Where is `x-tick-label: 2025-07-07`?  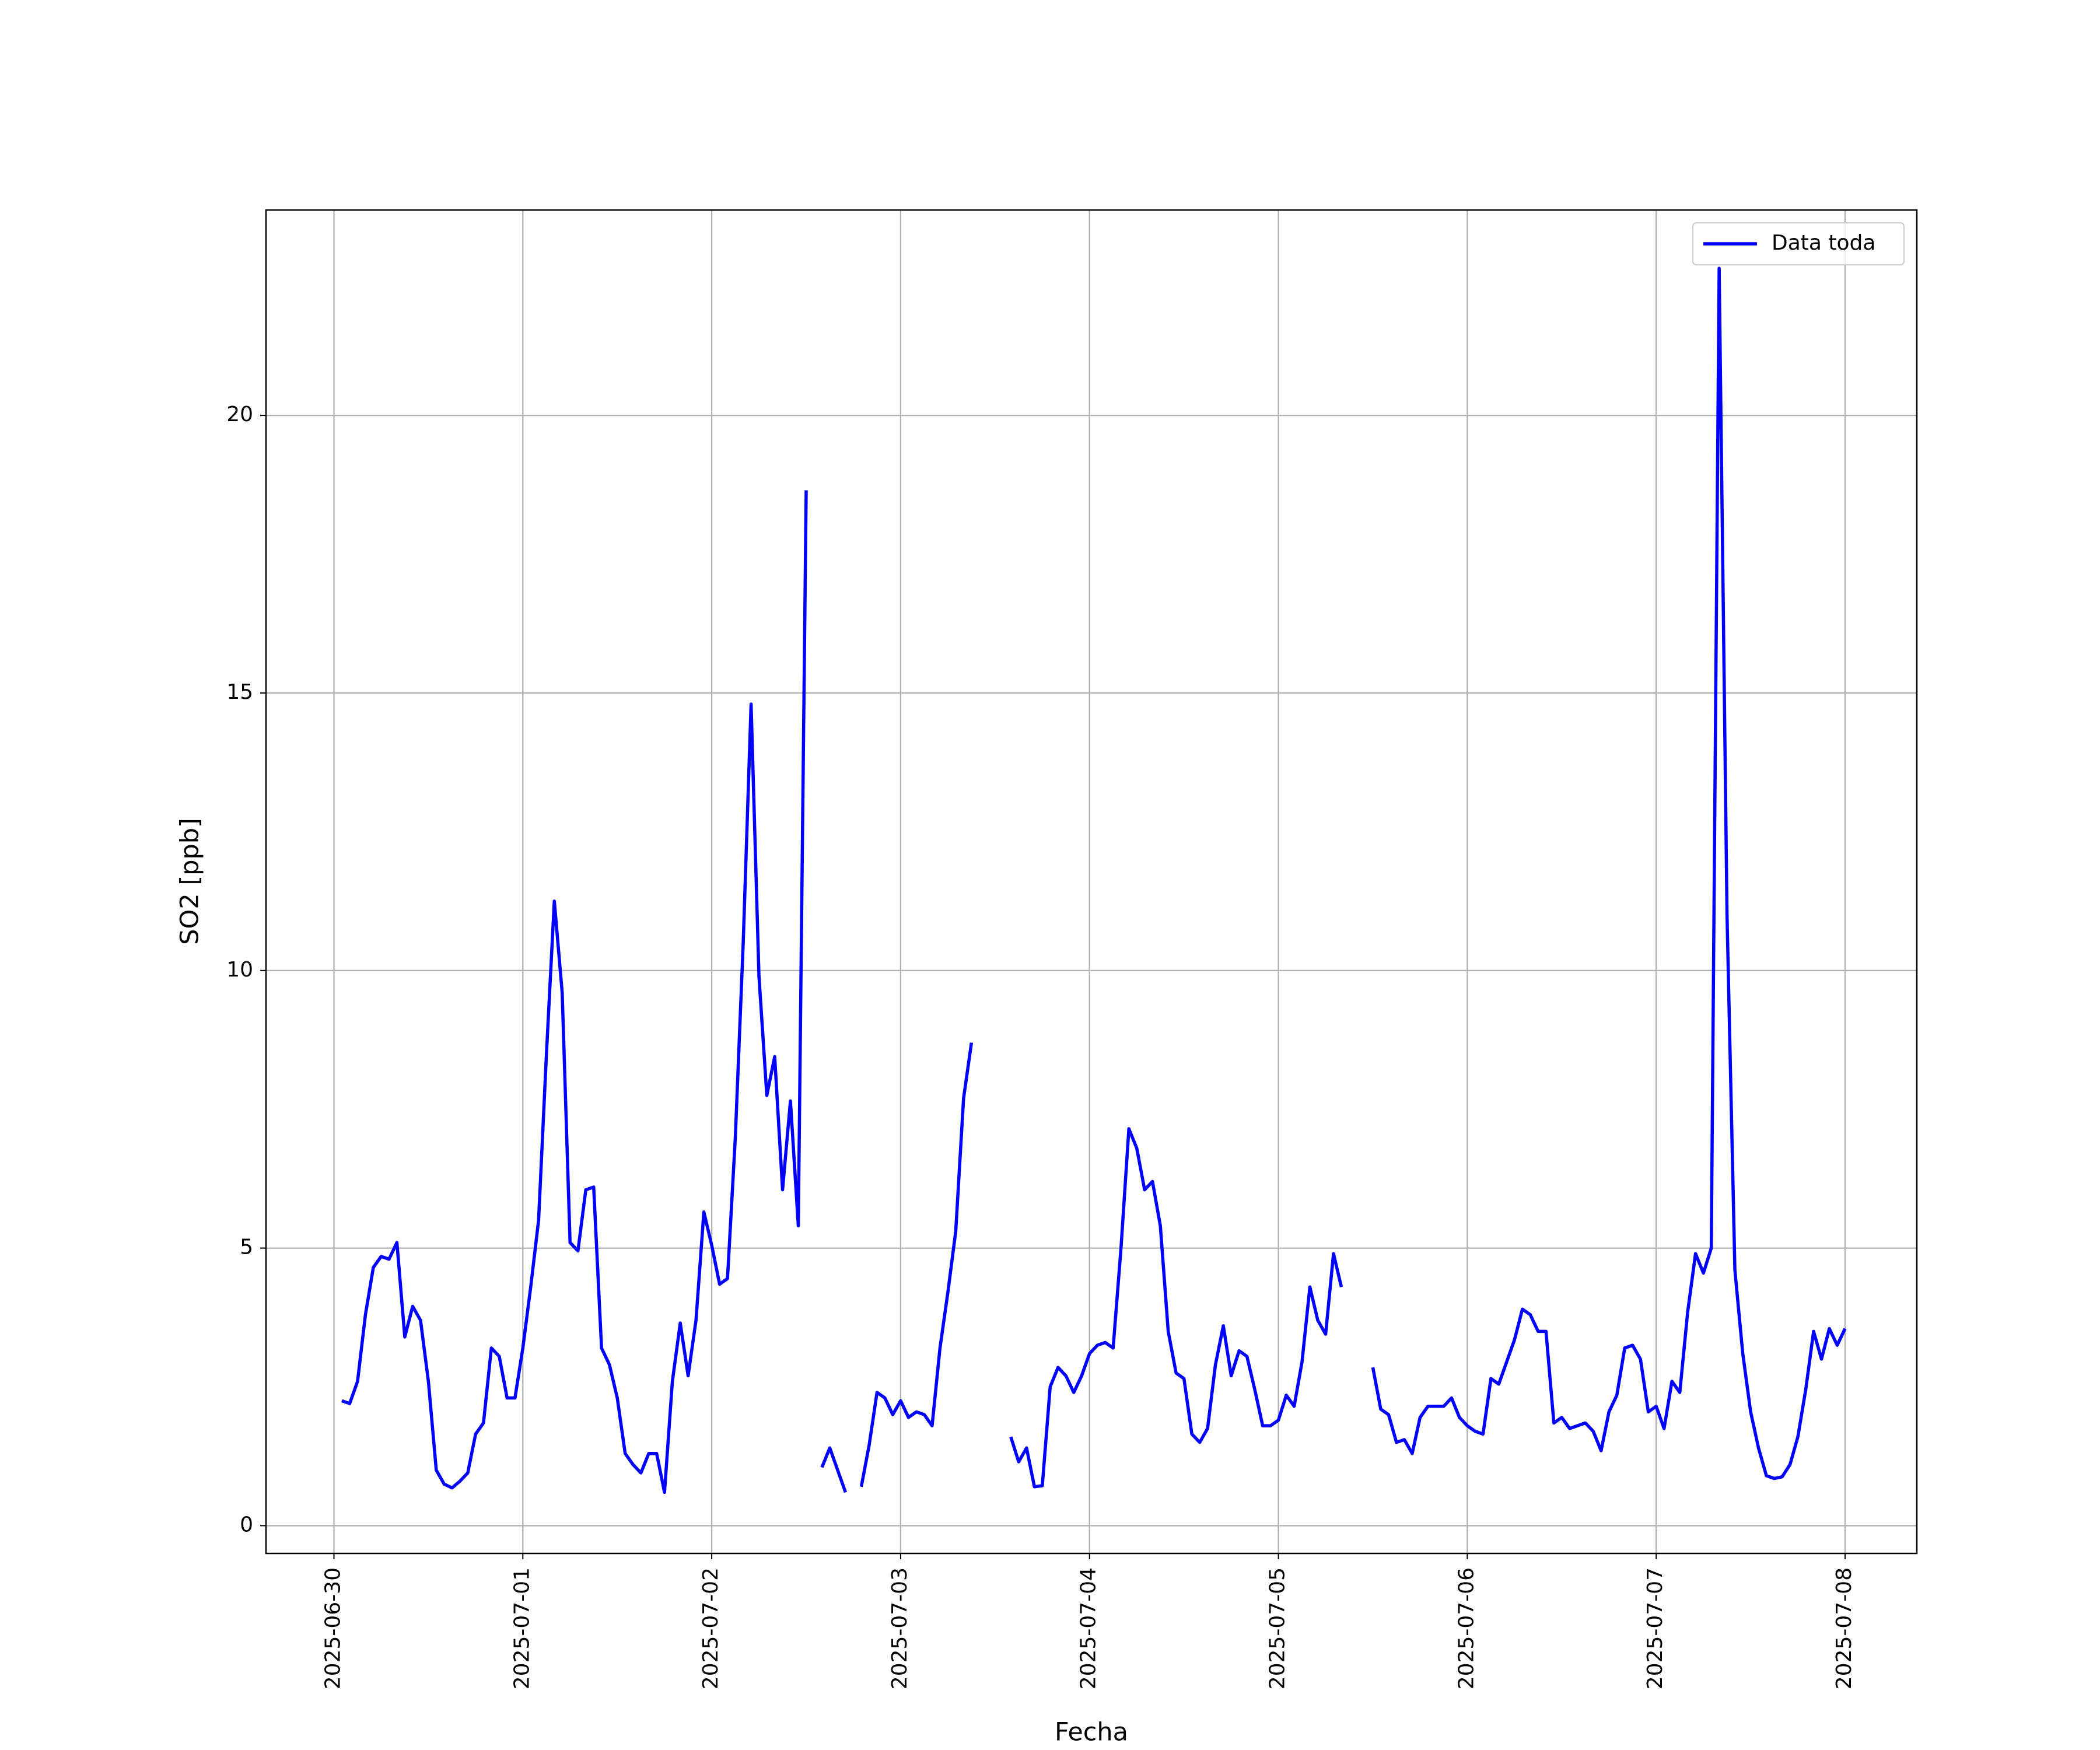
x-tick-label: 2025-07-07 is located at coordinates (1655, 1628).